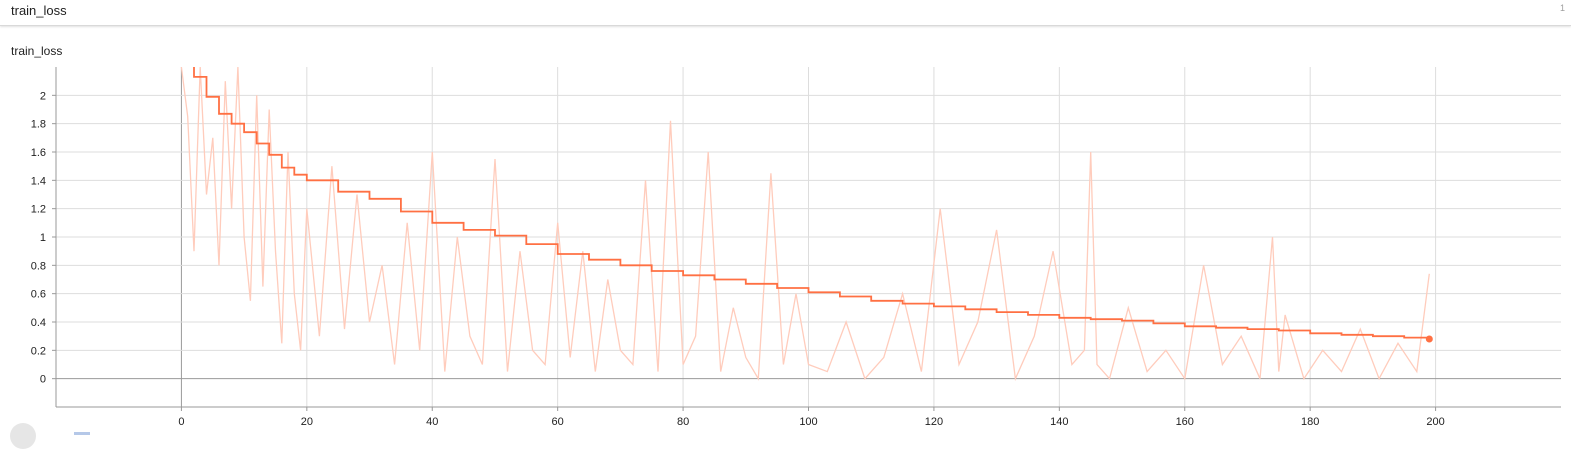 The image size is (1571, 449). What do you see at coordinates (38, 295) in the screenshot?
I see `y-tick-label: 0.6` at bounding box center [38, 295].